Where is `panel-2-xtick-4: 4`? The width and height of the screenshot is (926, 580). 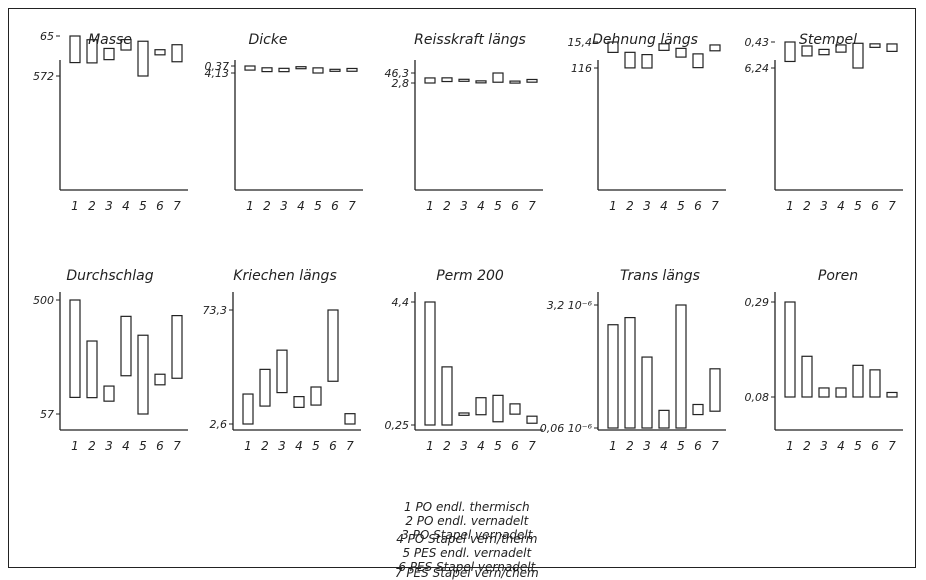
panel-2-xtick-4: 4 is located at coordinates (301, 206).